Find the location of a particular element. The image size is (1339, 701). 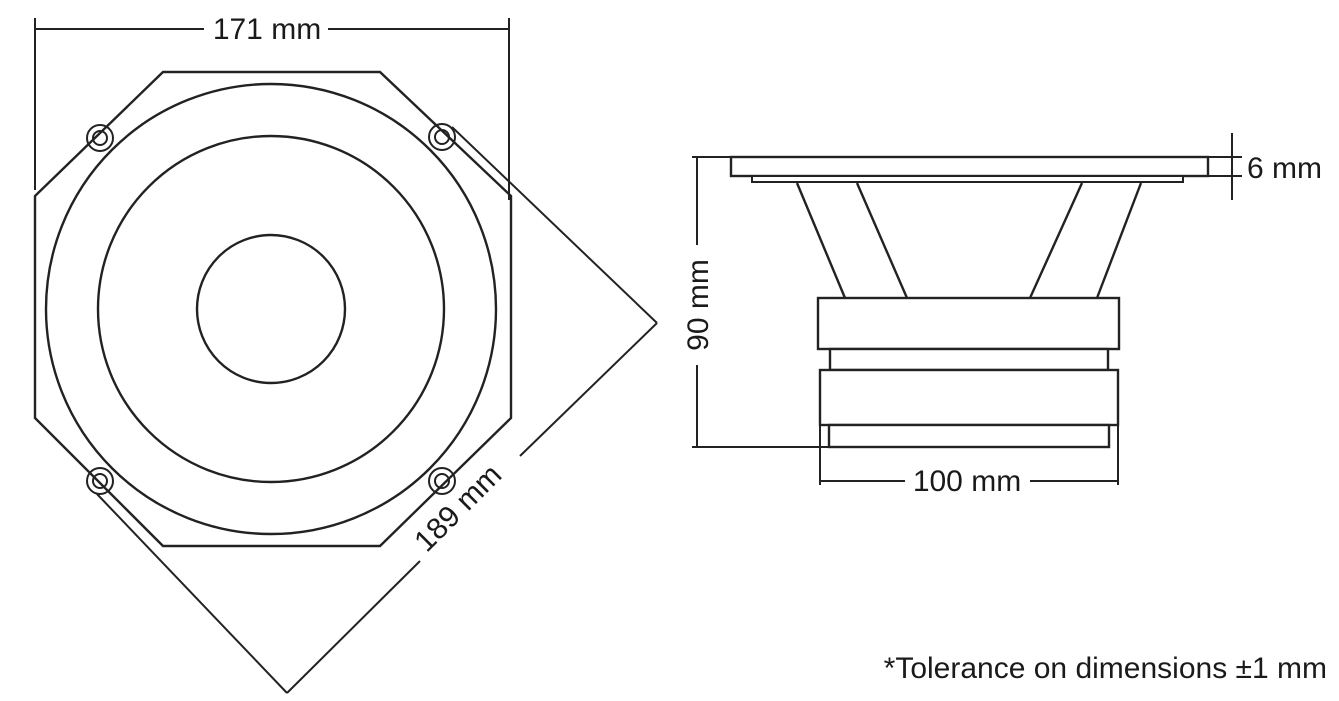

flange-dimension: 6 mm is located at coordinates (1265, 166).